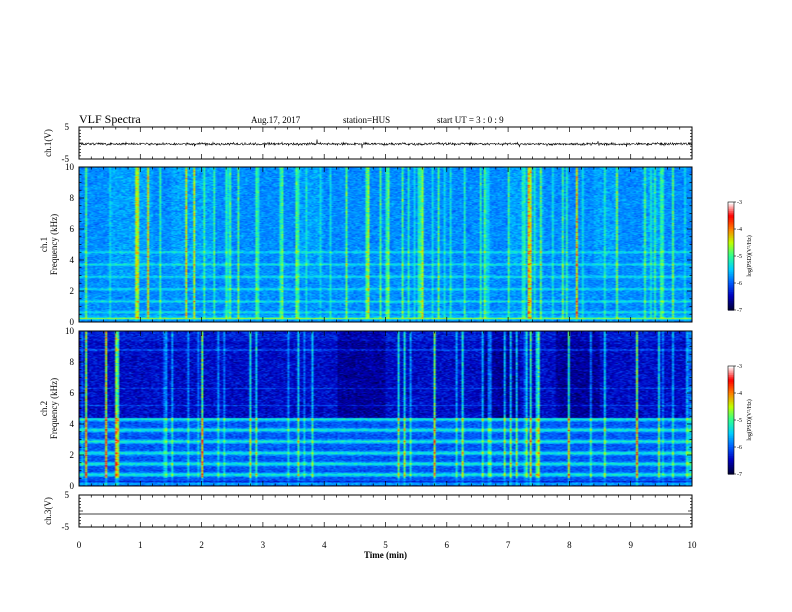 This screenshot has height=612, width=792. What do you see at coordinates (276, 120) in the screenshot?
I see `date-label: Aug.17, 2017` at bounding box center [276, 120].